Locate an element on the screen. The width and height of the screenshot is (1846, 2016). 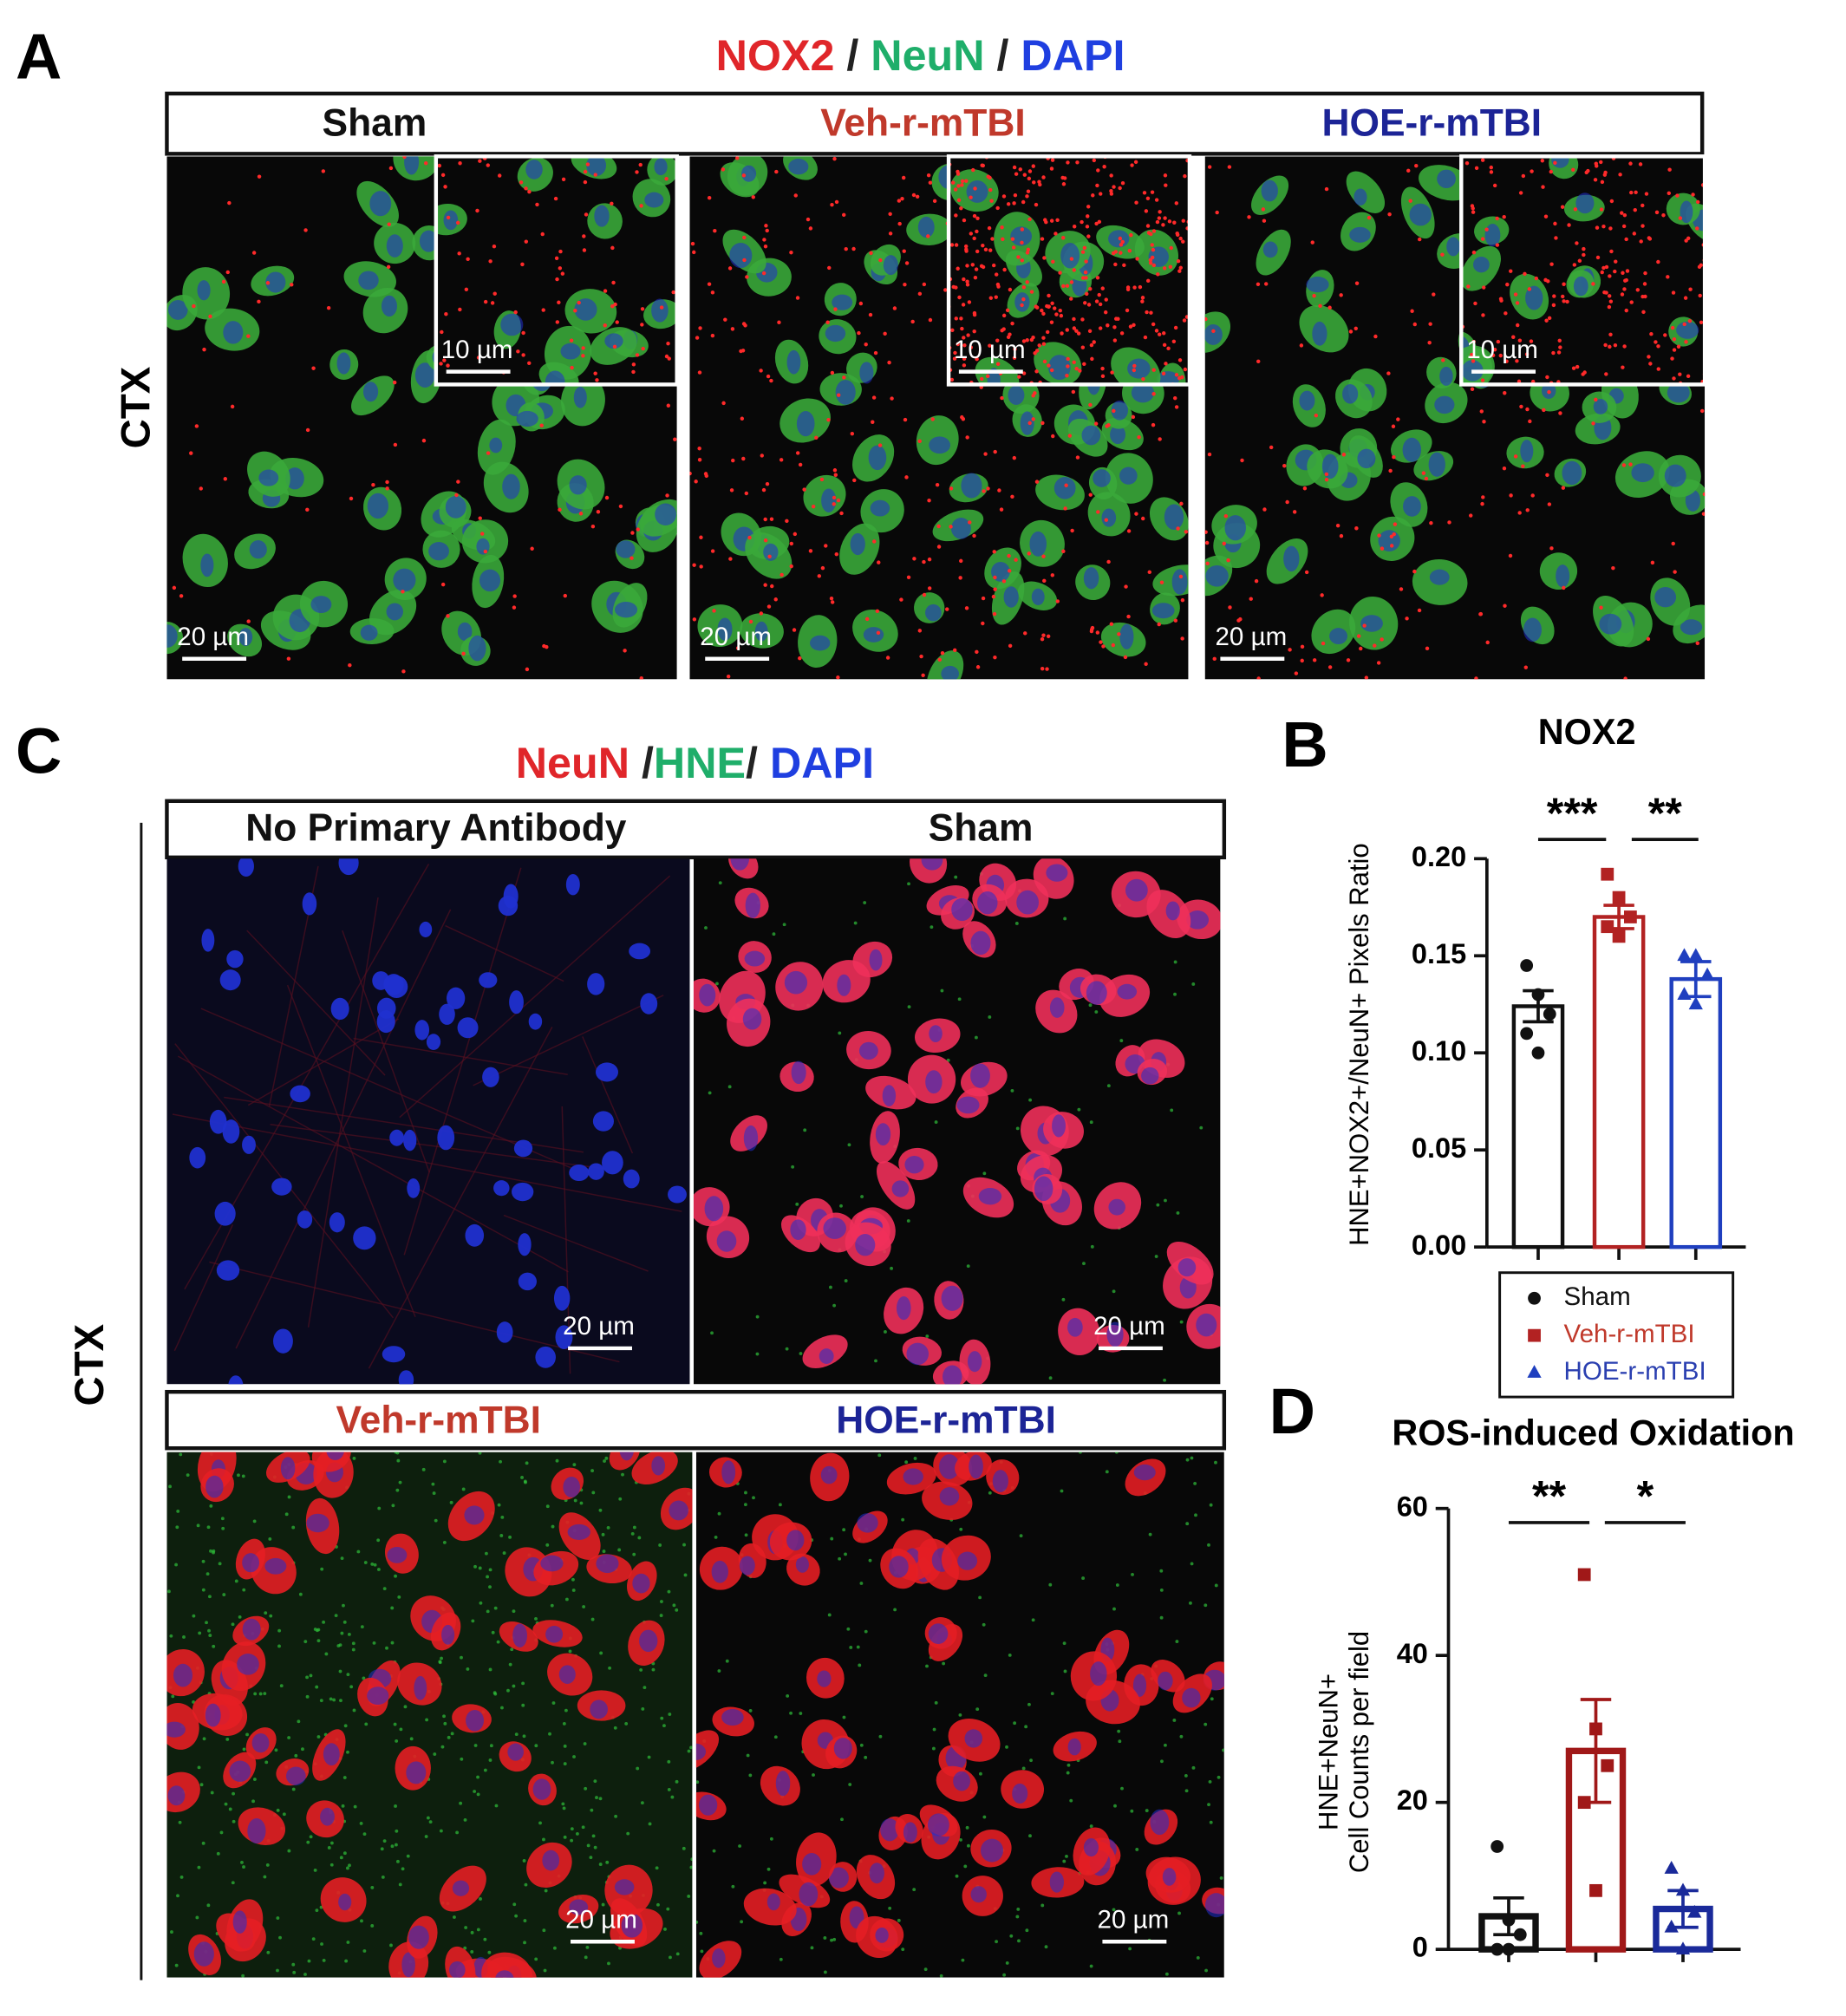
title-part: NOX2 is located at coordinates (775, 55).